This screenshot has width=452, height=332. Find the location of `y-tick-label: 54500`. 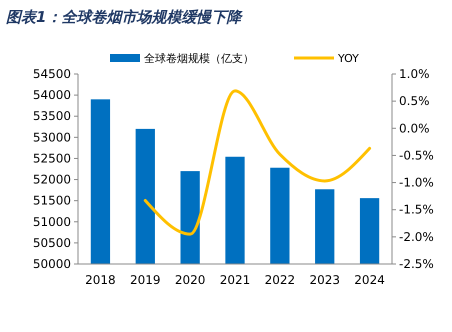

y-tick-label: 54500 is located at coordinates (51, 74).